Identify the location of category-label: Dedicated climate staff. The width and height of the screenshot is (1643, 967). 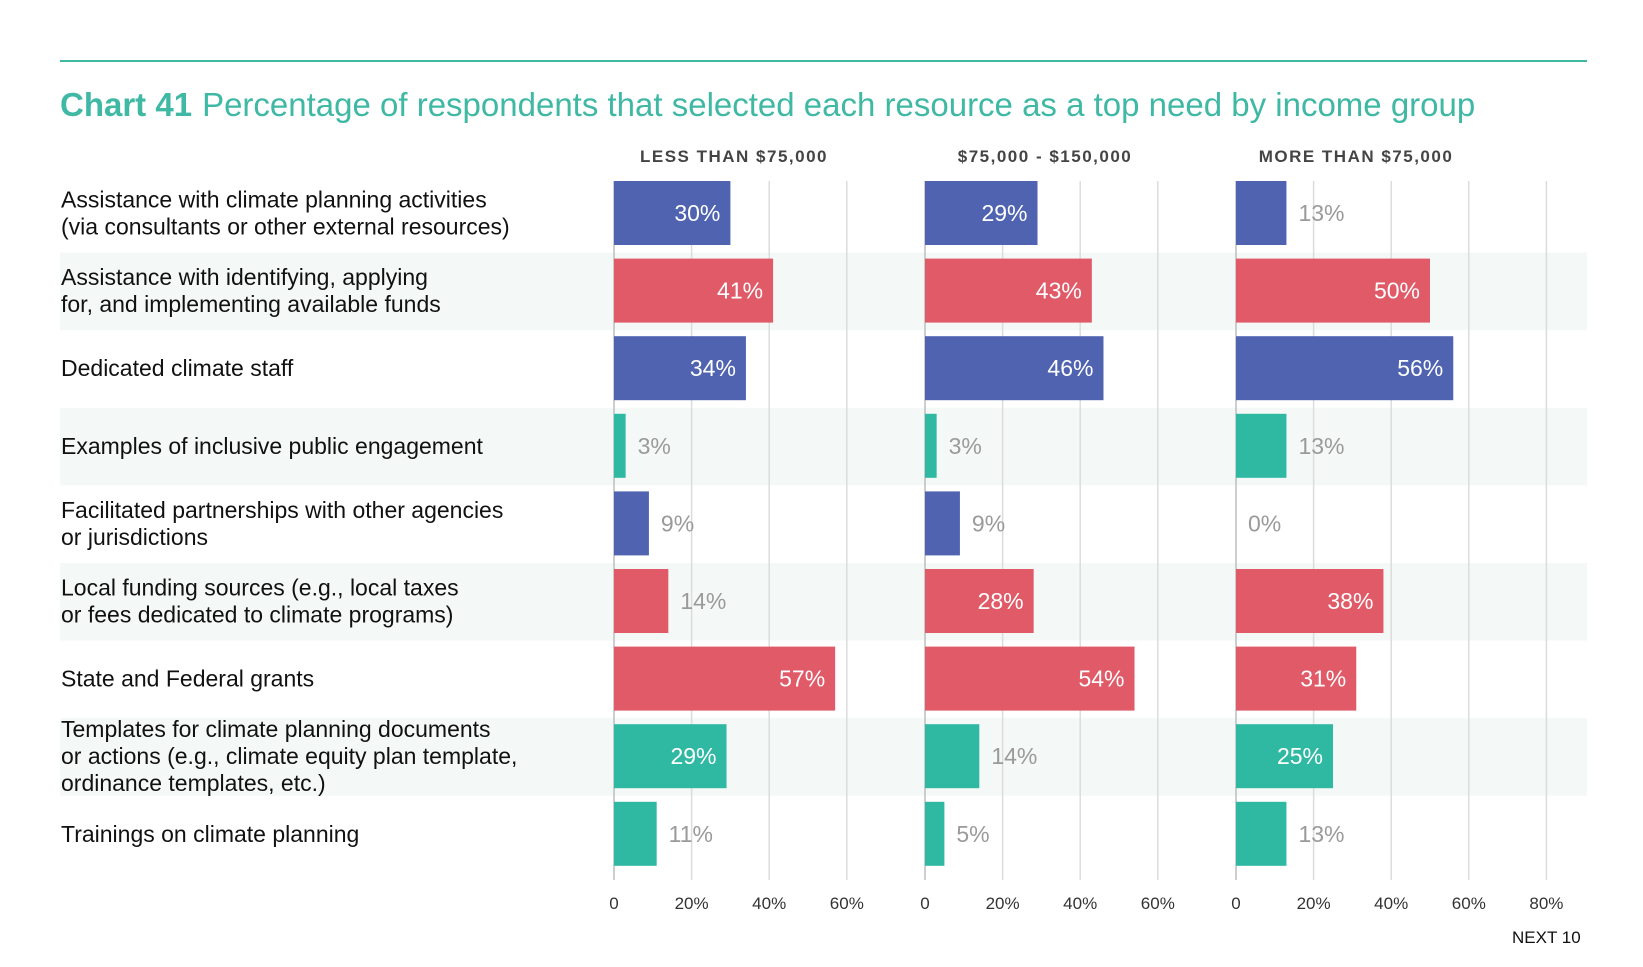
(177, 368).